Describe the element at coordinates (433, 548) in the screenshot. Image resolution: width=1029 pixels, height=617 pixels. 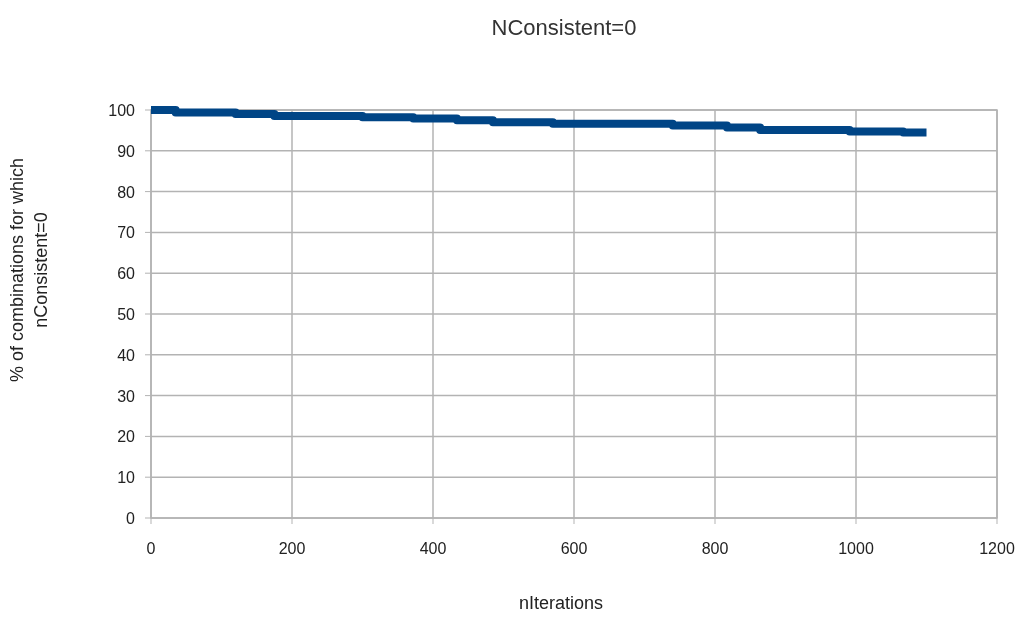
I see `x-tick-label: 400` at that location.